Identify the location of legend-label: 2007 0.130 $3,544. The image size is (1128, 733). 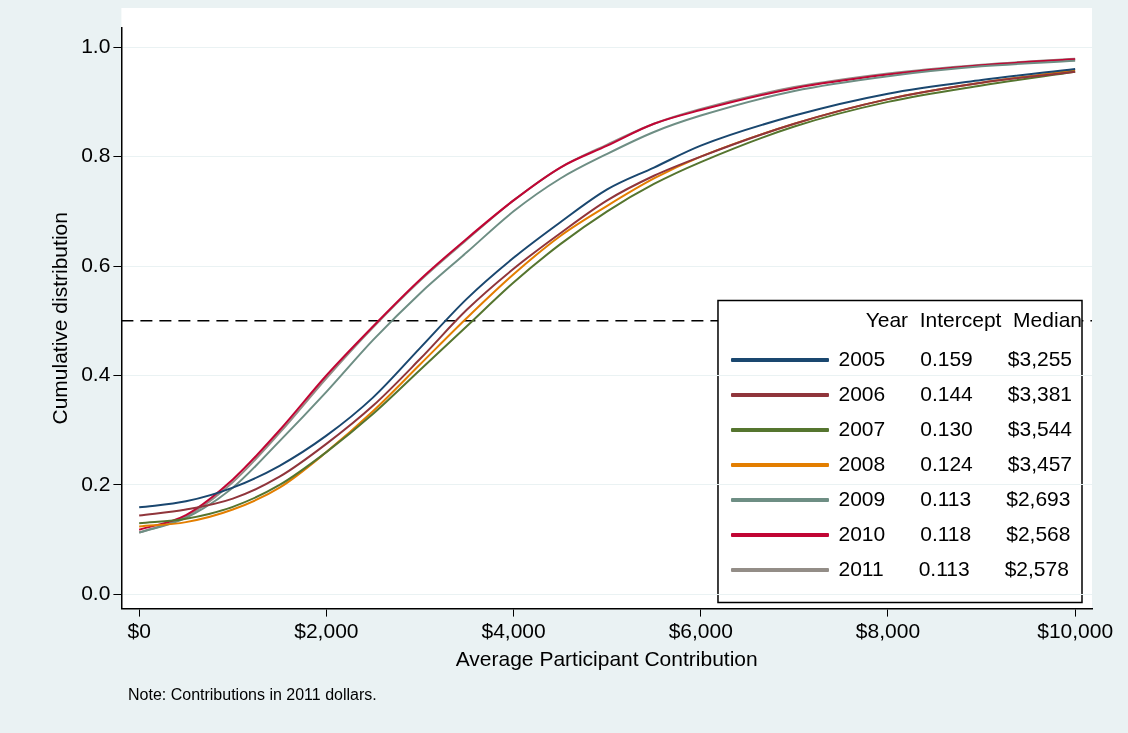
(955, 428).